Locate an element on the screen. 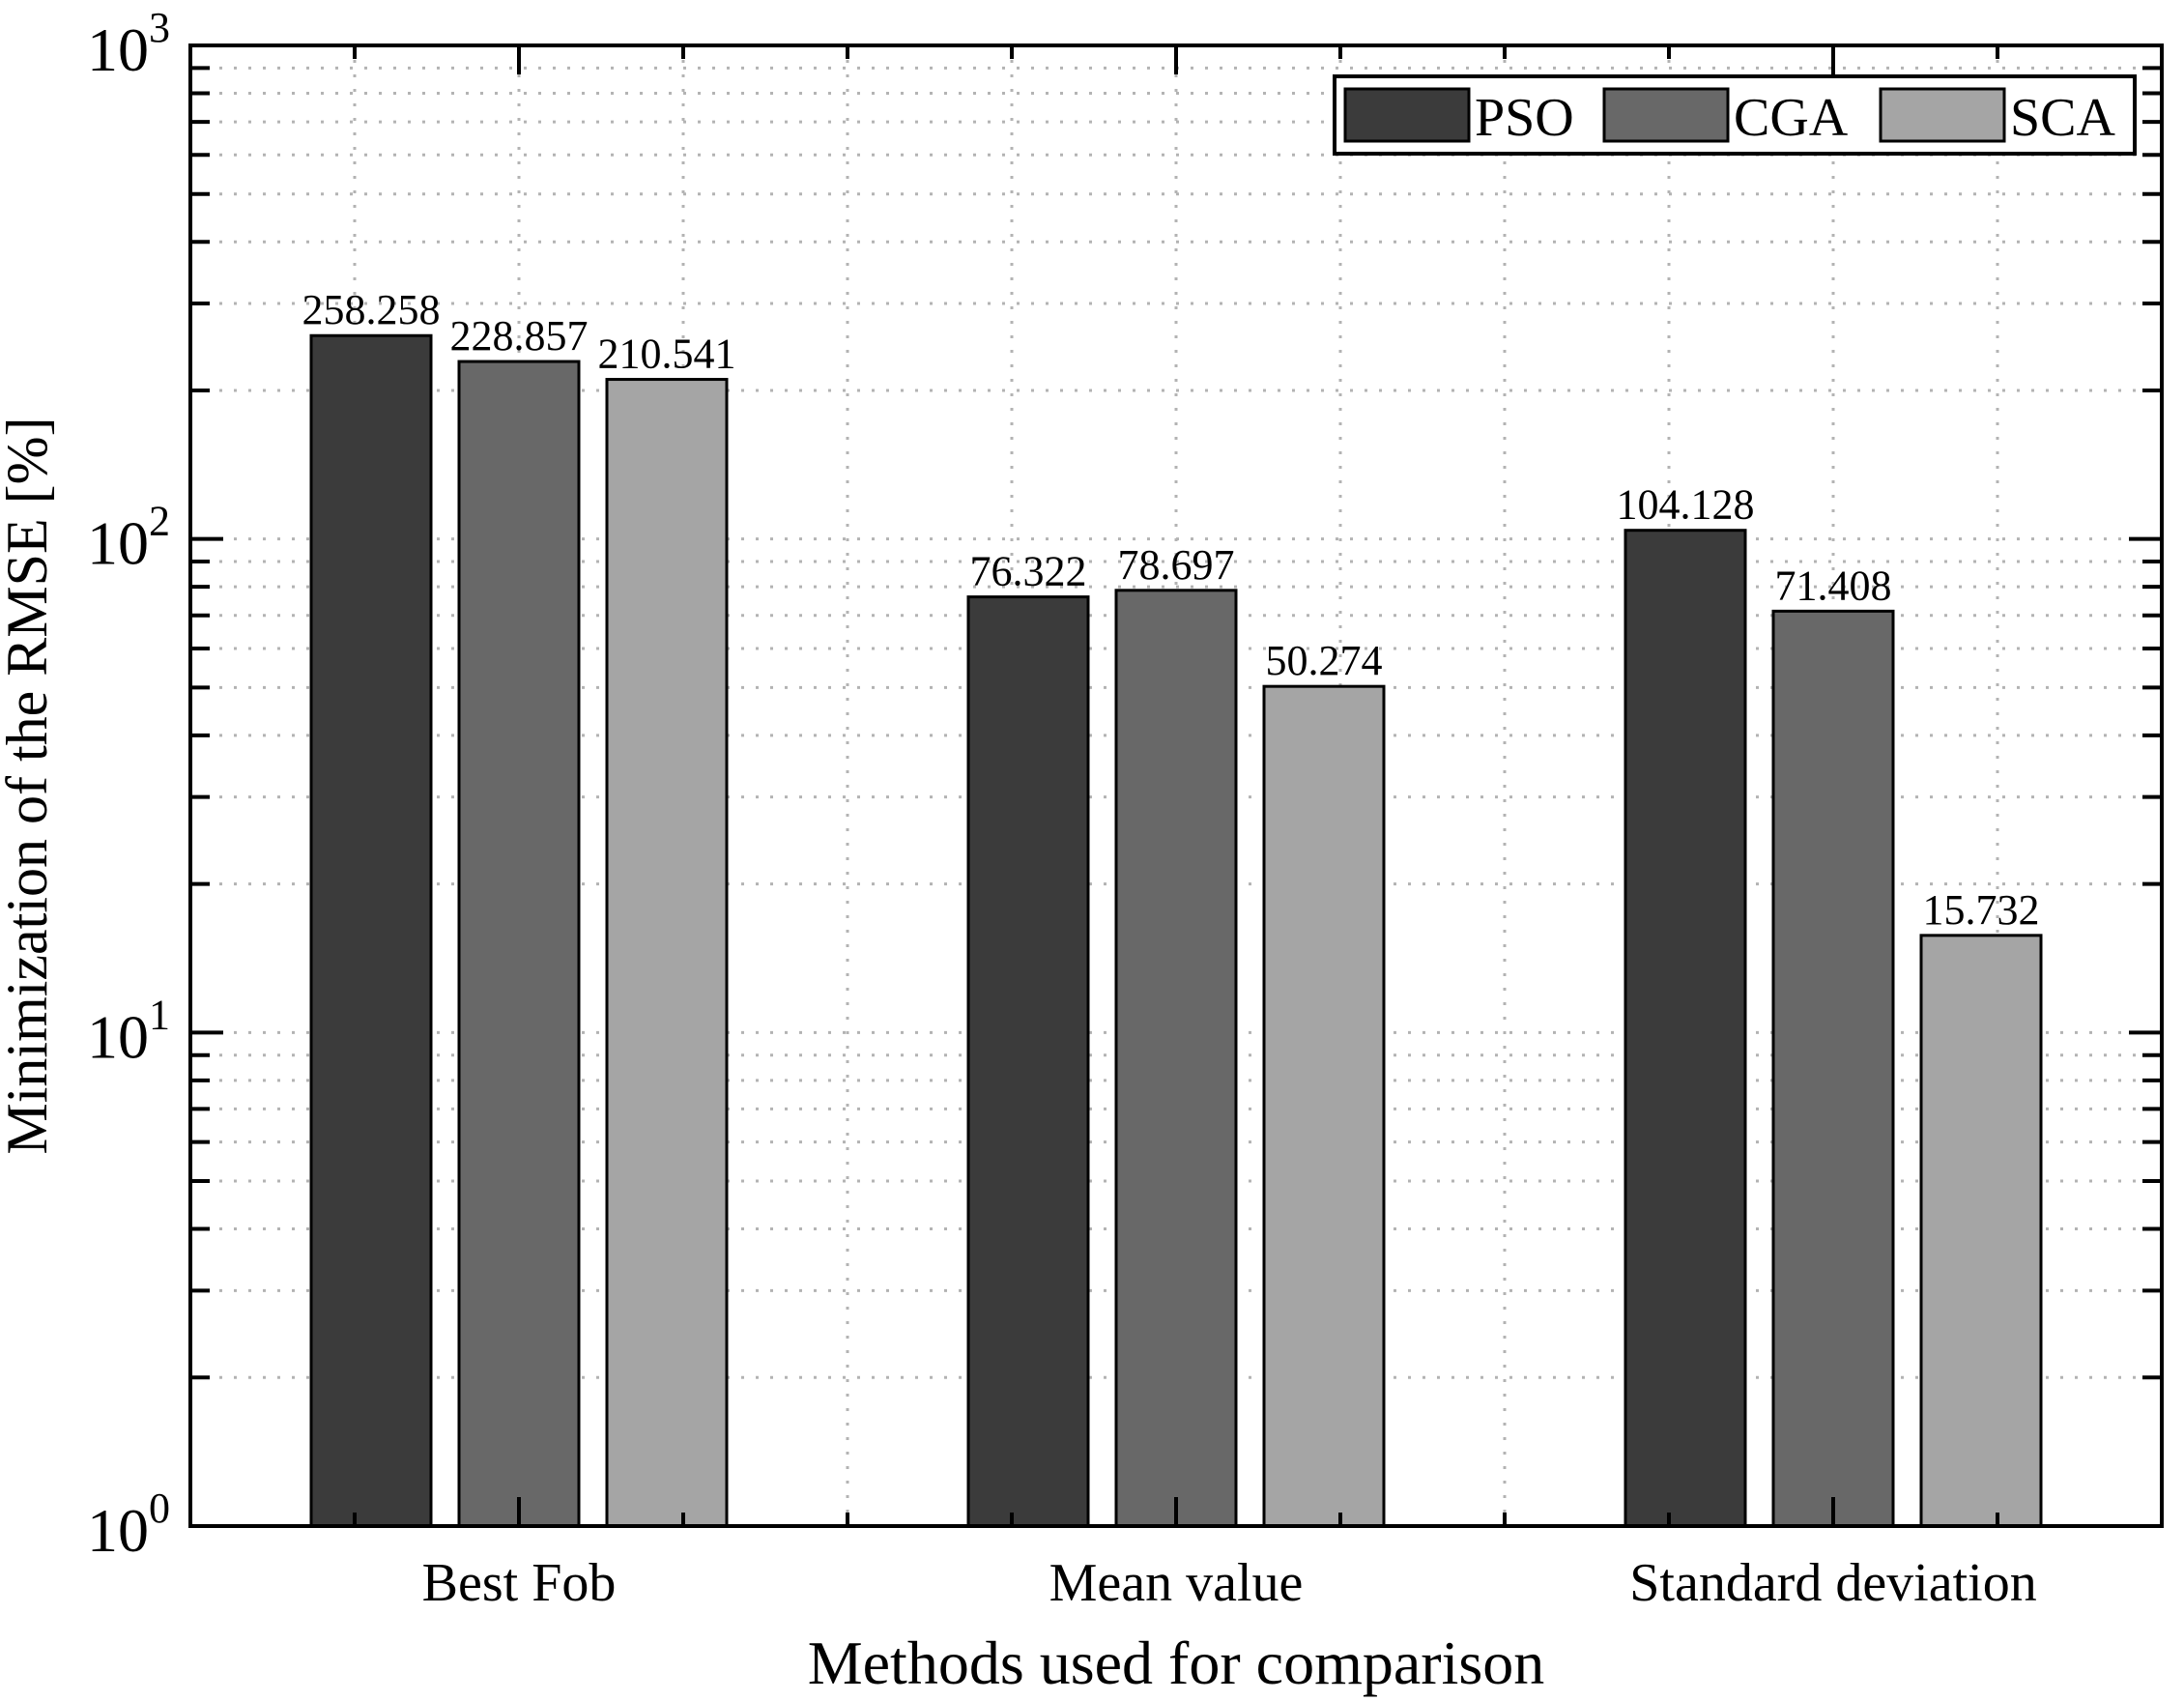 Image resolution: width=2184 pixels, height=1701 pixels. legend-swatch-sca is located at coordinates (1943, 115).